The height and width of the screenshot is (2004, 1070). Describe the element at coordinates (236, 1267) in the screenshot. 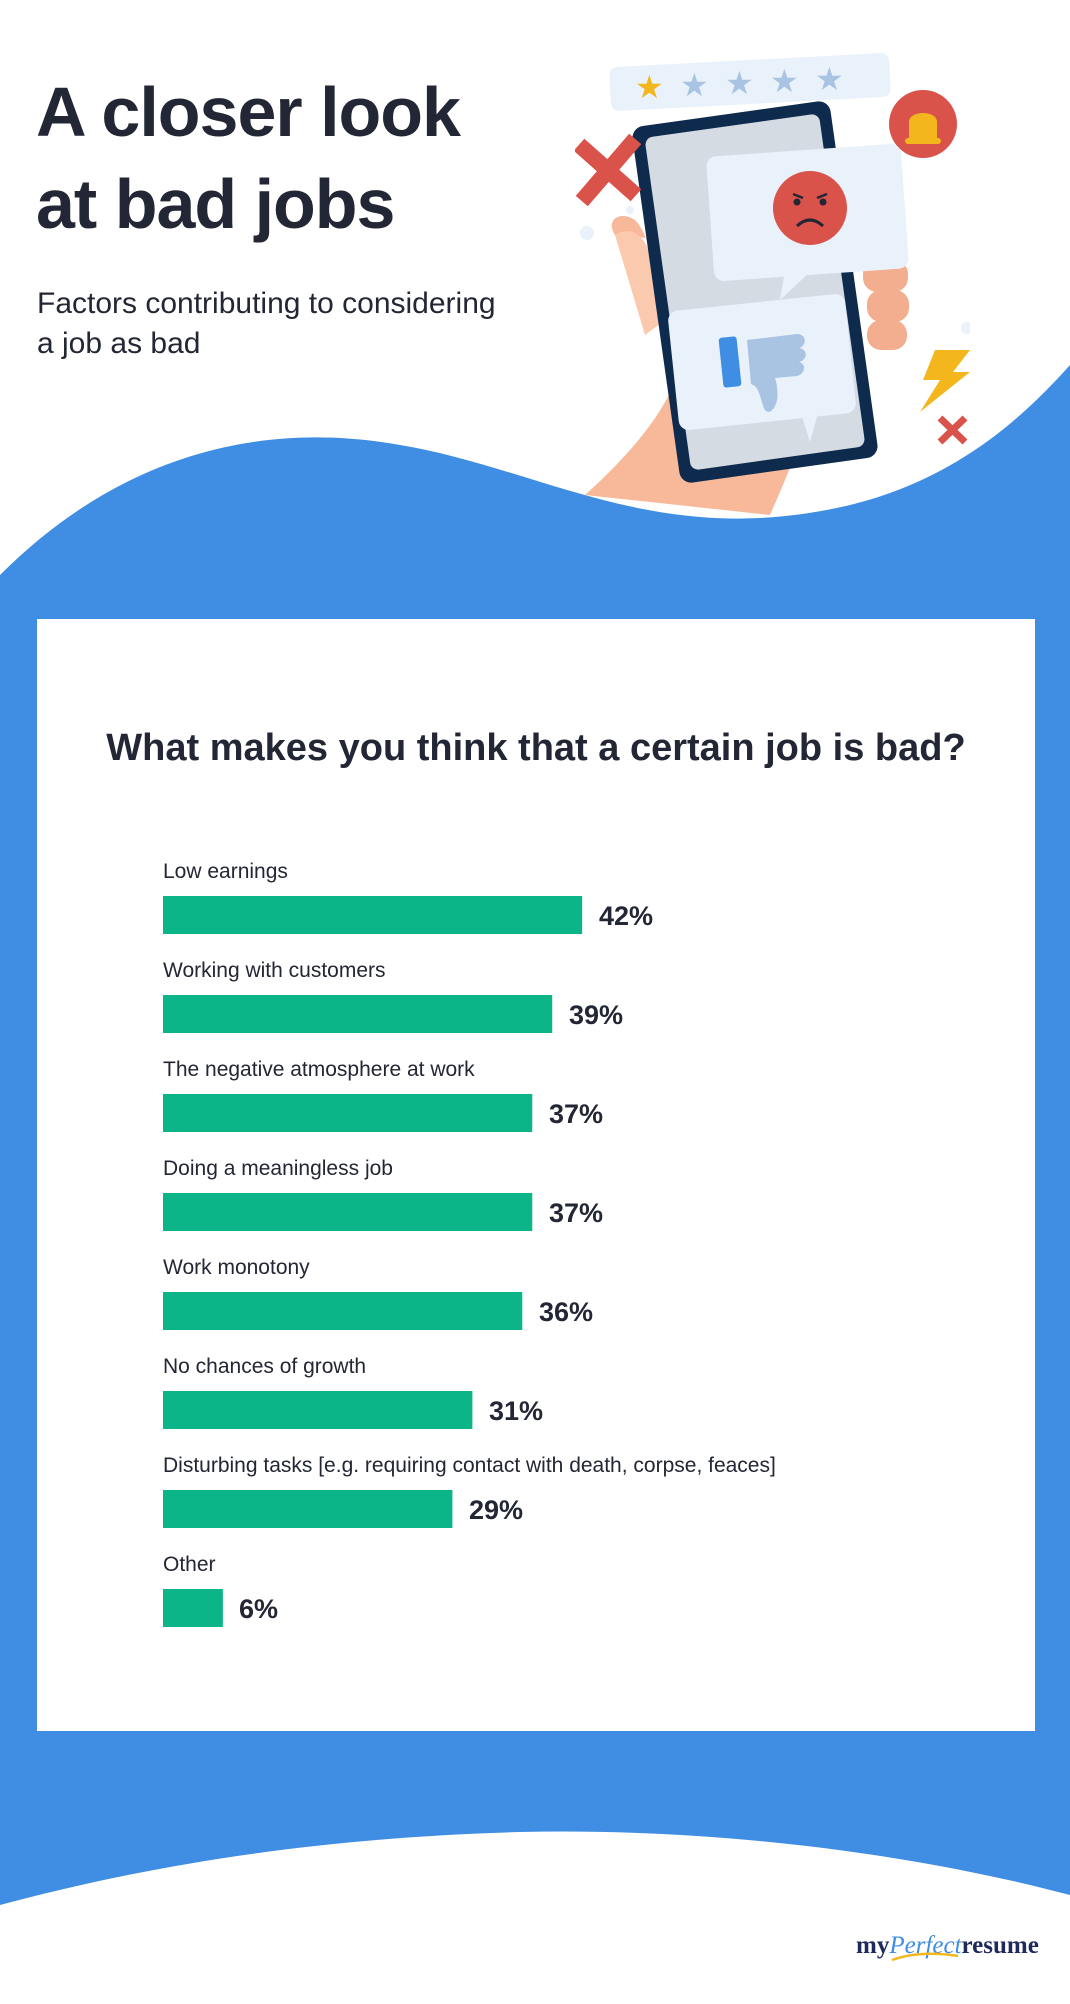

I see `category-label: Work monotony` at that location.